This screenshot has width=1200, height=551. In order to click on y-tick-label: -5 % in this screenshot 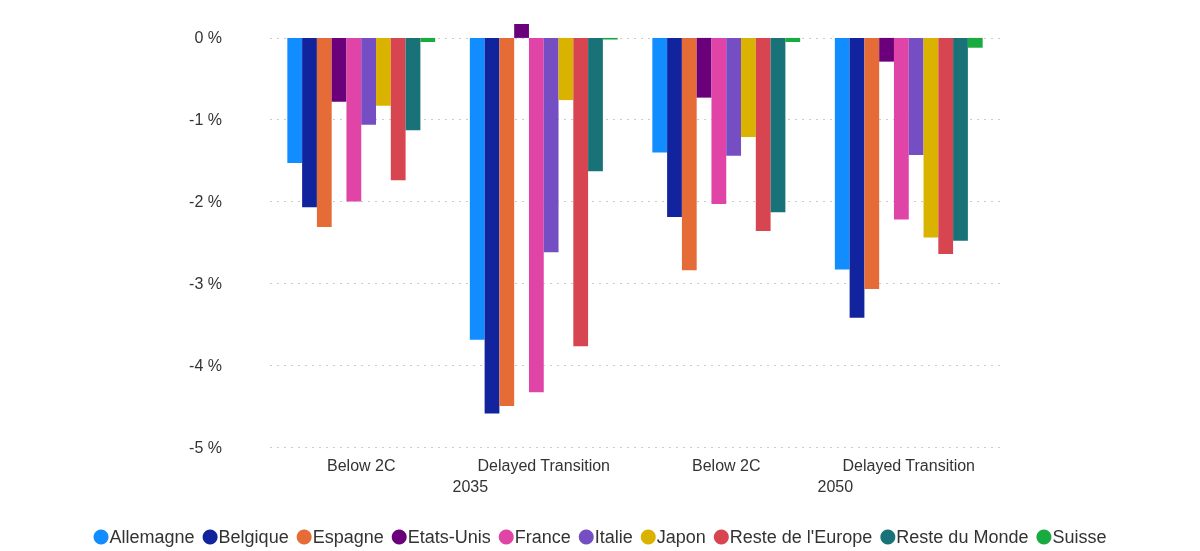, I will do `click(205, 447)`.